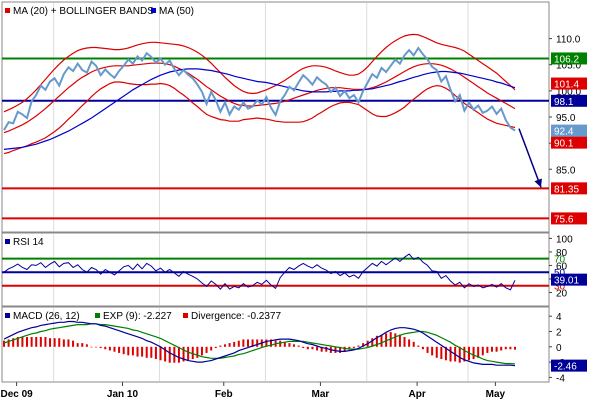 This screenshot has width=590, height=400. What do you see at coordinates (97, 315) in the screenshot?
I see `legend-swatch-exp` at bounding box center [97, 315].